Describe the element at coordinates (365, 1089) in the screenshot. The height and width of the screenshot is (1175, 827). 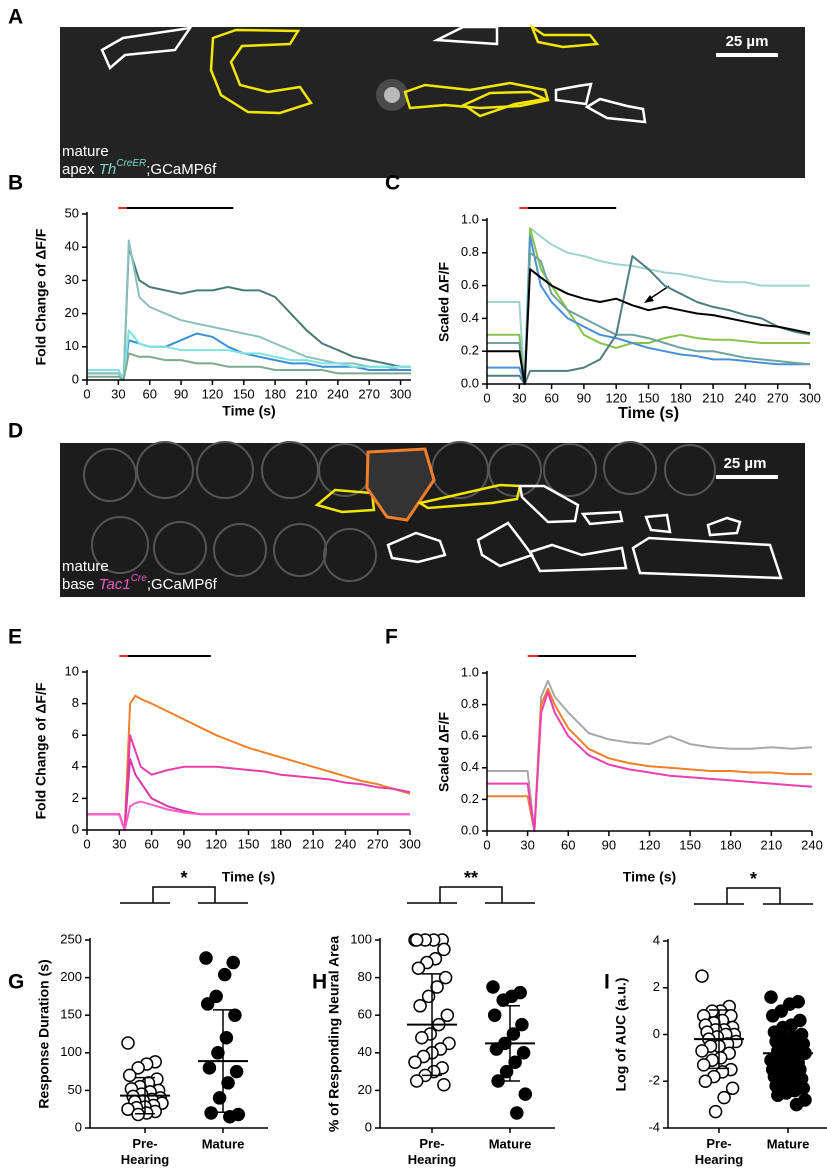
I see `y-tick-label: 20` at that location.